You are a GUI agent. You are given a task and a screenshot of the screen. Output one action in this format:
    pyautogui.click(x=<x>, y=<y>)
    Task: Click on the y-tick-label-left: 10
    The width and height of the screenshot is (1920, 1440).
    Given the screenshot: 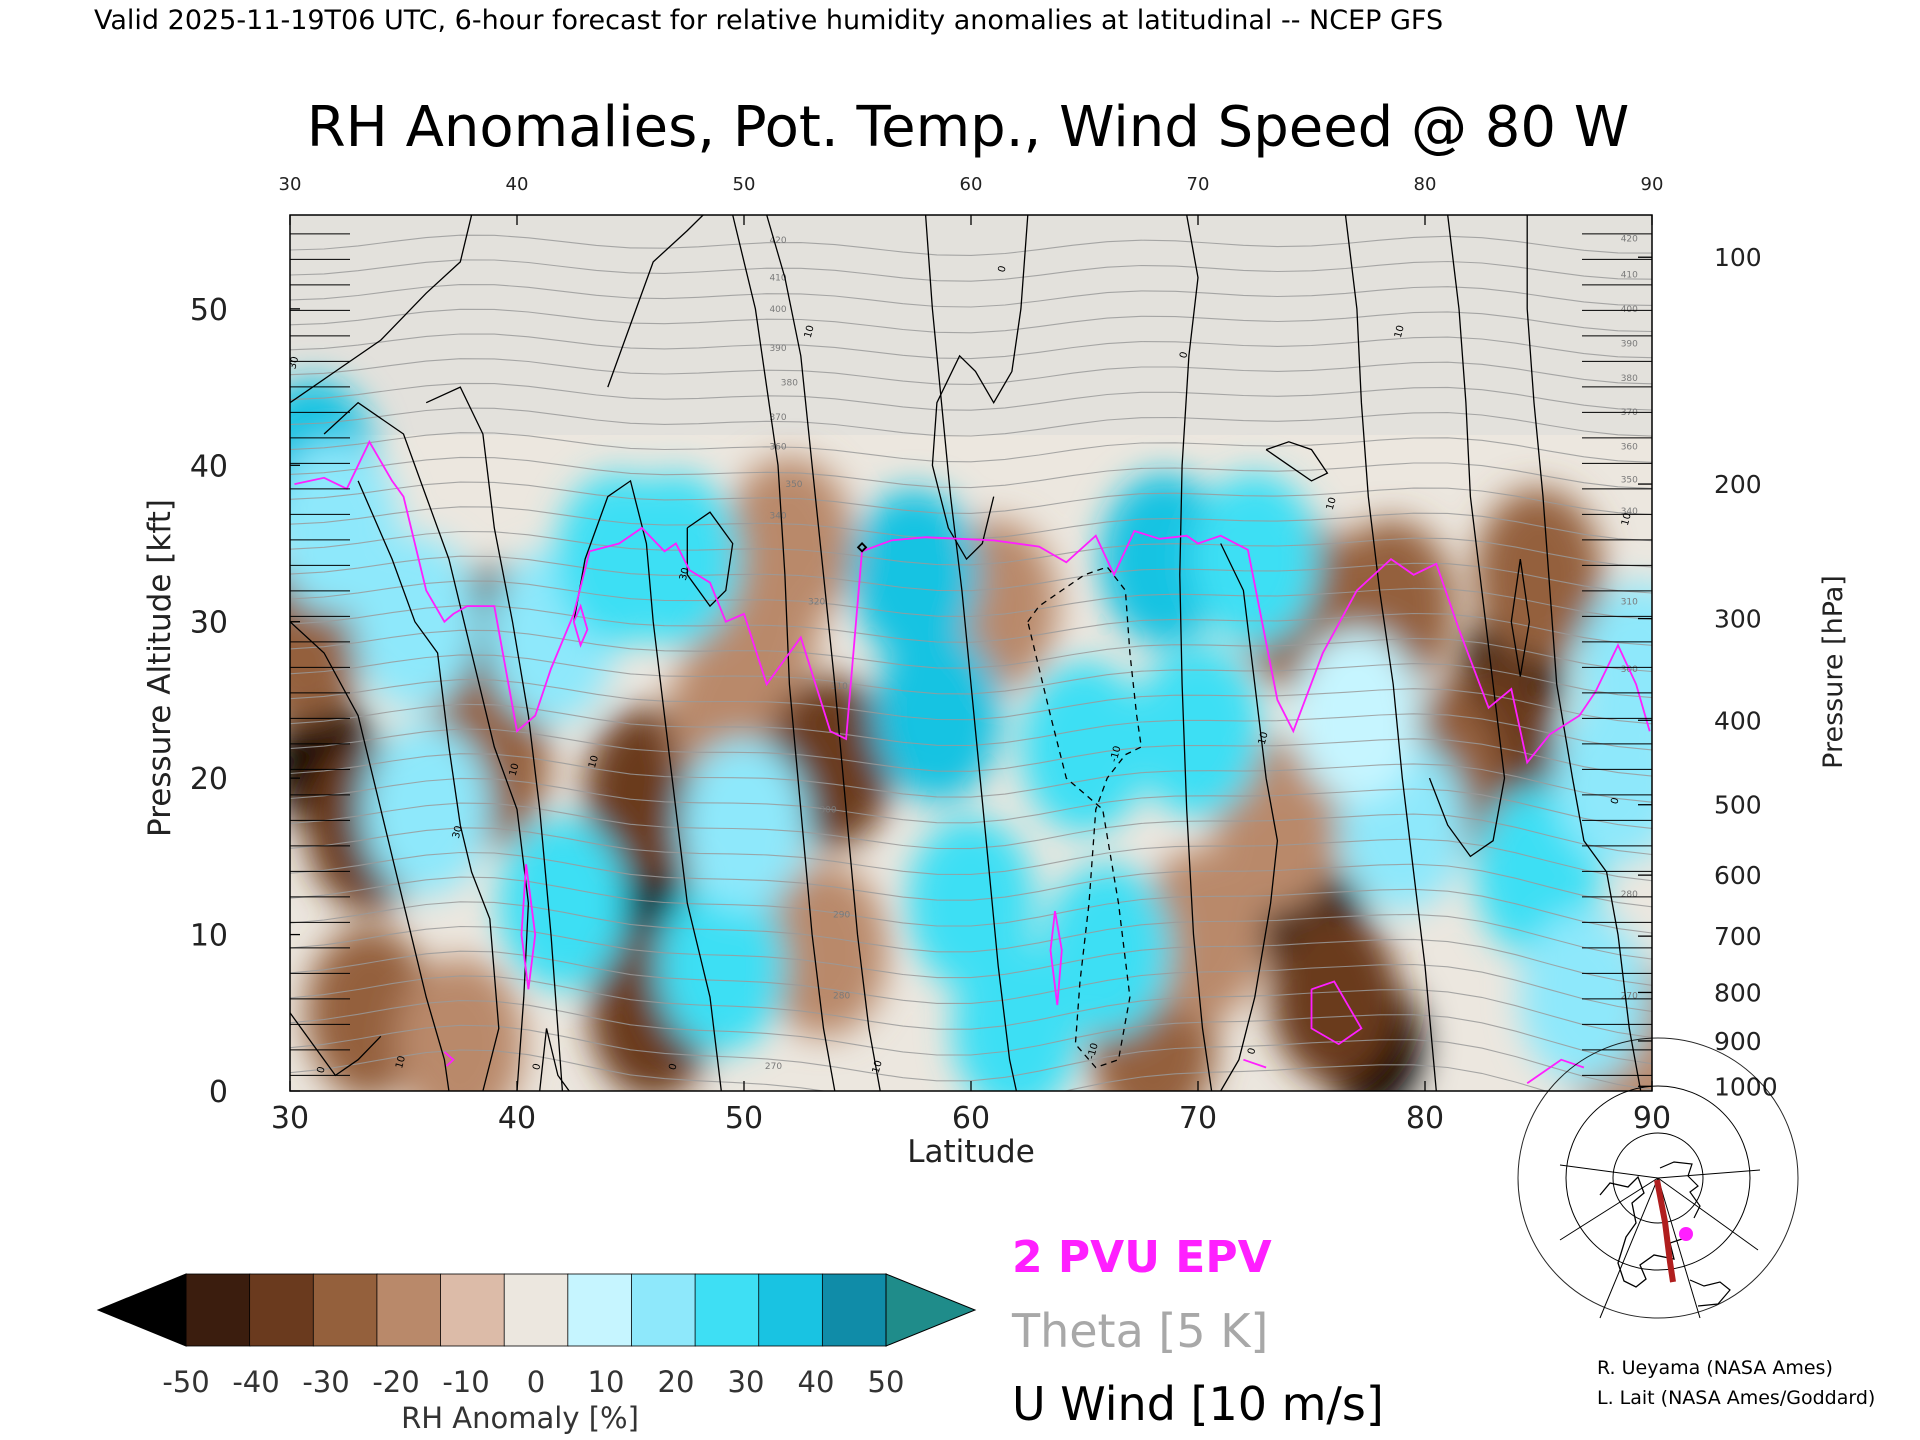 What is the action you would take?
    pyautogui.click(x=209, y=936)
    